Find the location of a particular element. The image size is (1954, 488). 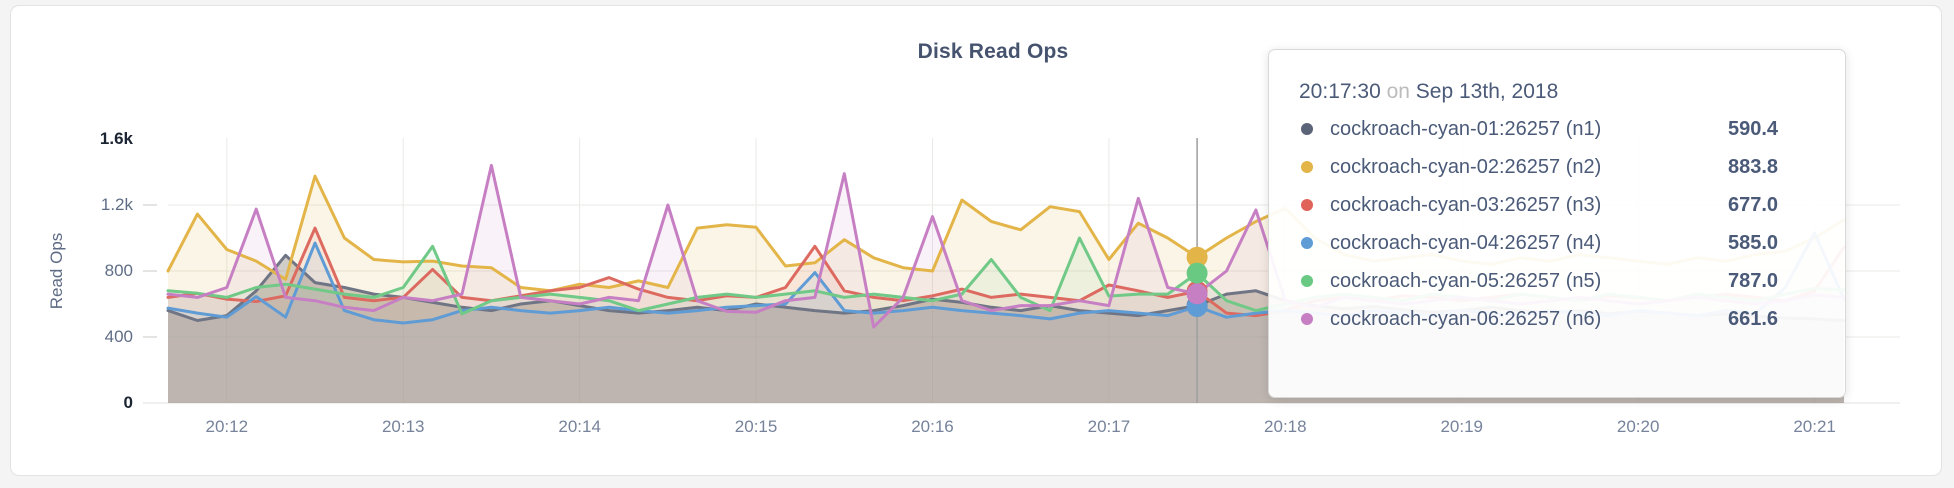

tooltip-series-value: 787.0 is located at coordinates (1753, 280).